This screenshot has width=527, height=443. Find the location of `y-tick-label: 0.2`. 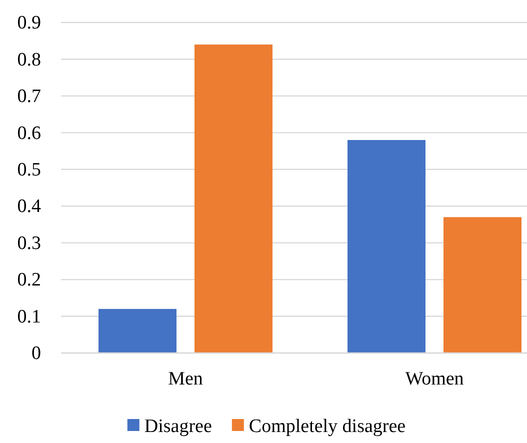

y-tick-label: 0.2 is located at coordinates (29, 280).